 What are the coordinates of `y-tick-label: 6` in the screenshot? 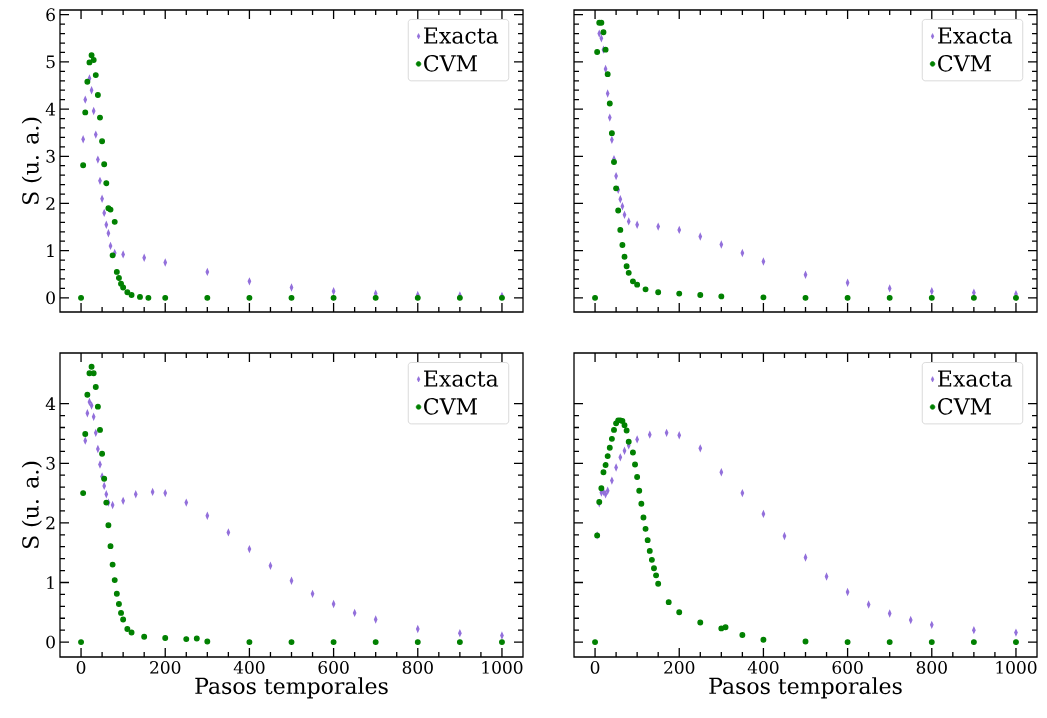 It's located at (50, 15).